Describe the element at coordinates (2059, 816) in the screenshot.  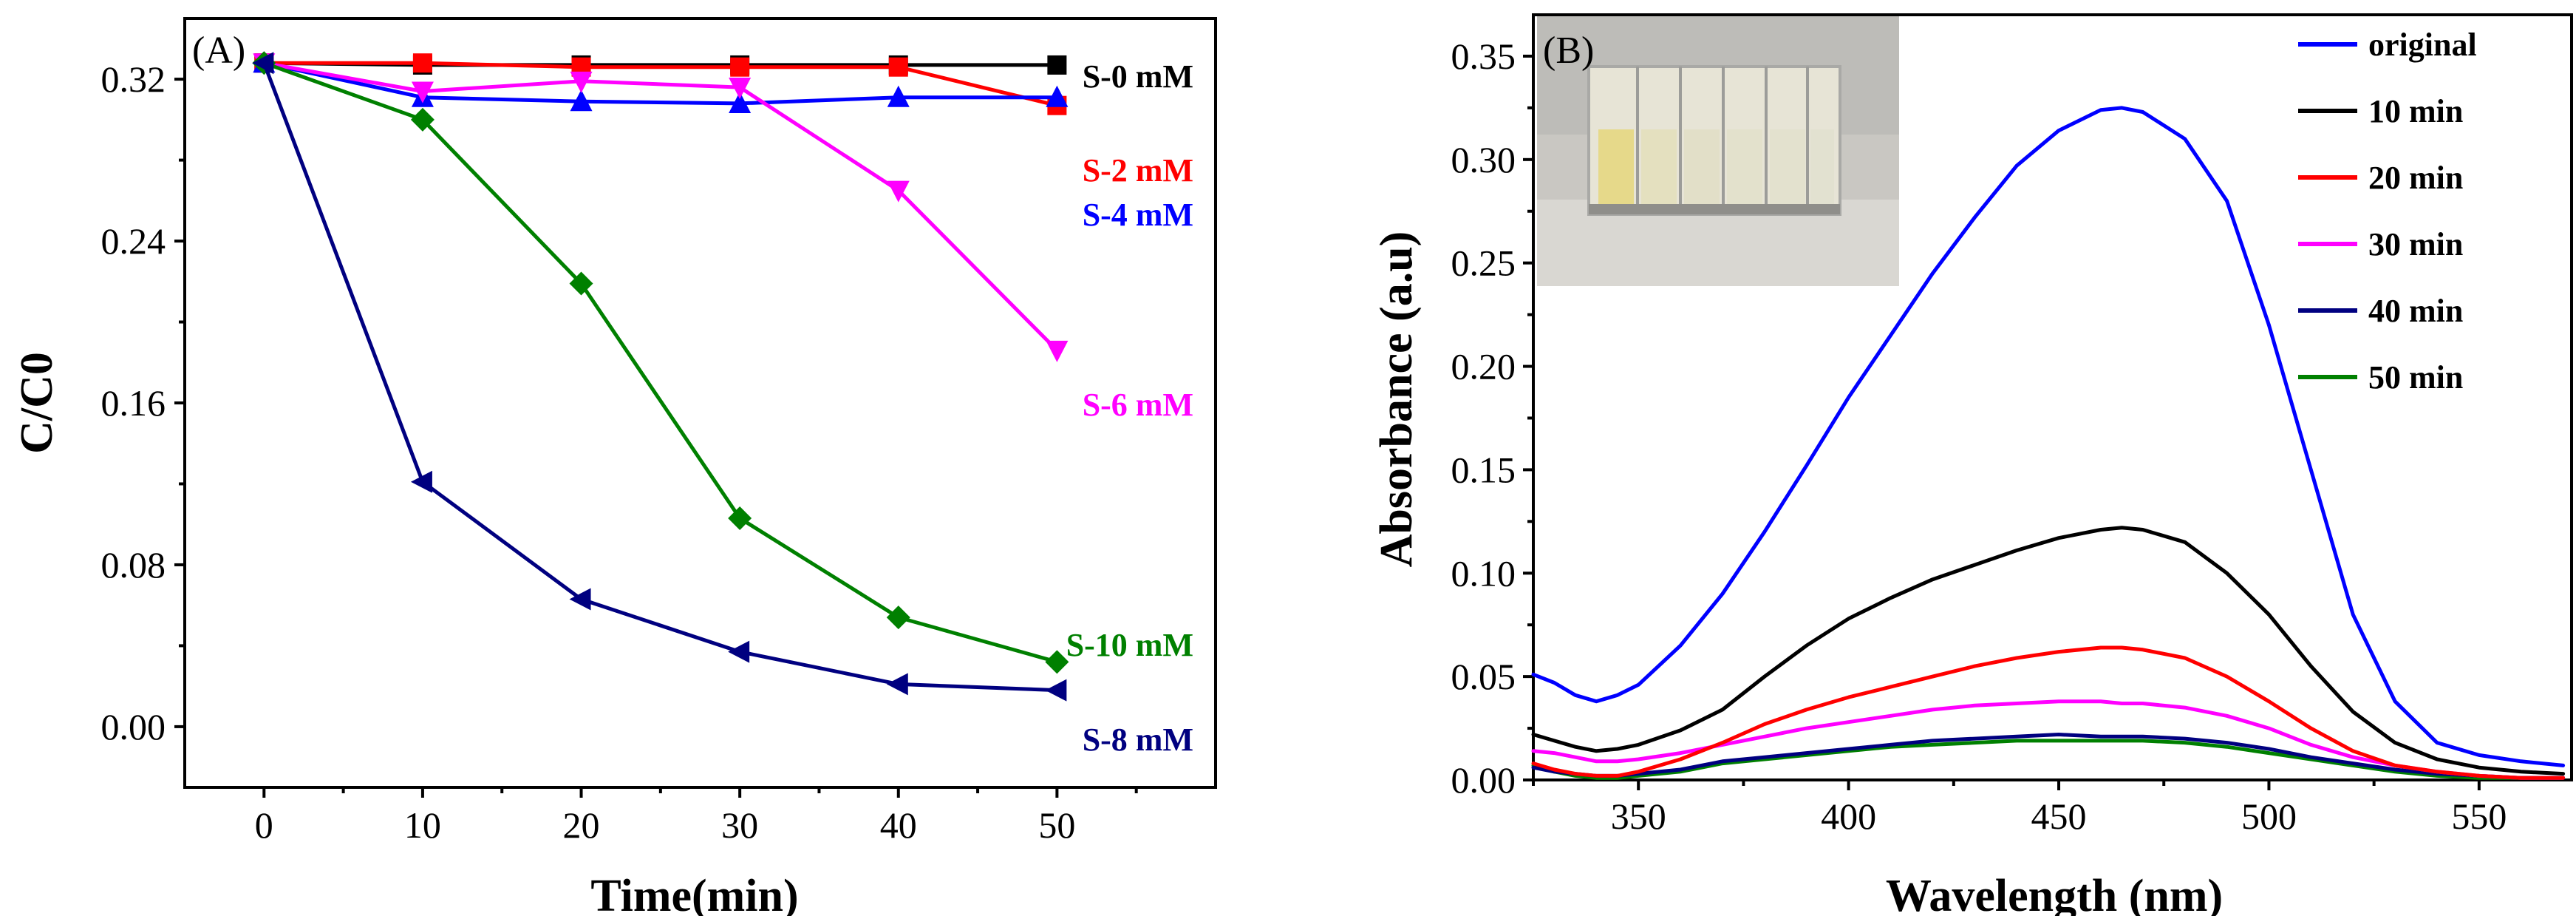
I see `b-x-tick-label: 450` at that location.